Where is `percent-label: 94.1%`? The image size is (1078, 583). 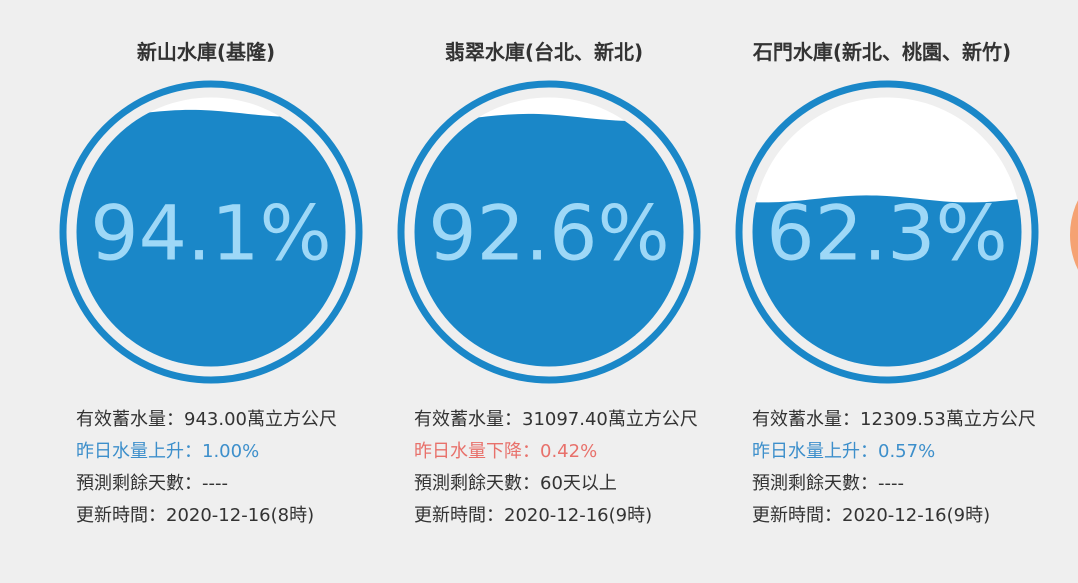
percent-label: 94.1% is located at coordinates (210, 232).